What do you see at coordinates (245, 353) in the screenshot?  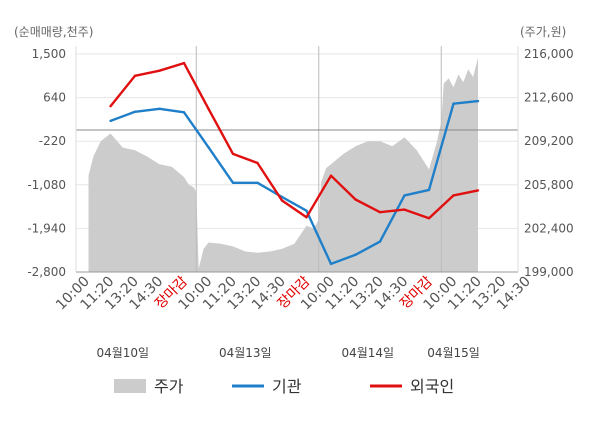 I see `date-label: 04월13일` at bounding box center [245, 353].